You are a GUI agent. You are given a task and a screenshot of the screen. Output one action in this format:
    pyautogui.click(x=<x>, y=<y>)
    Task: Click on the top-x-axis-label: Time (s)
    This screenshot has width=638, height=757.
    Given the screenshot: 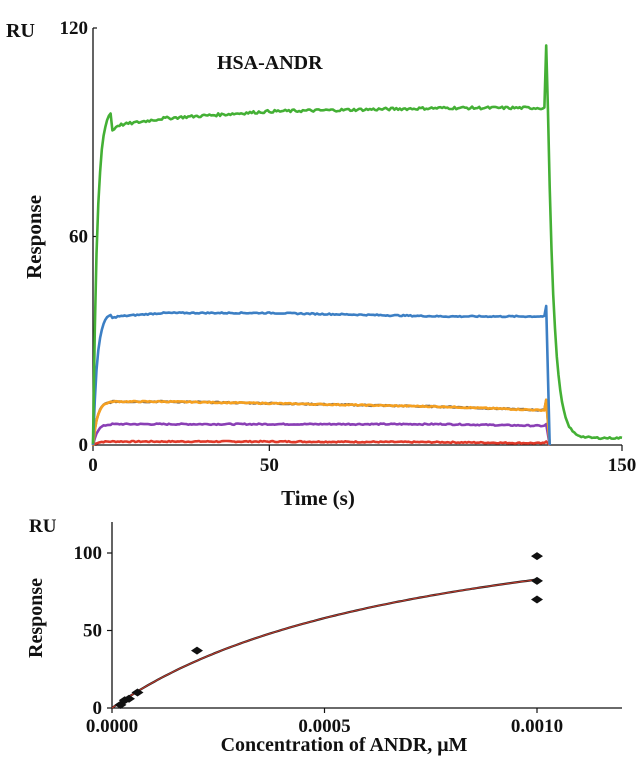 What is the action you would take?
    pyautogui.click(x=318, y=498)
    